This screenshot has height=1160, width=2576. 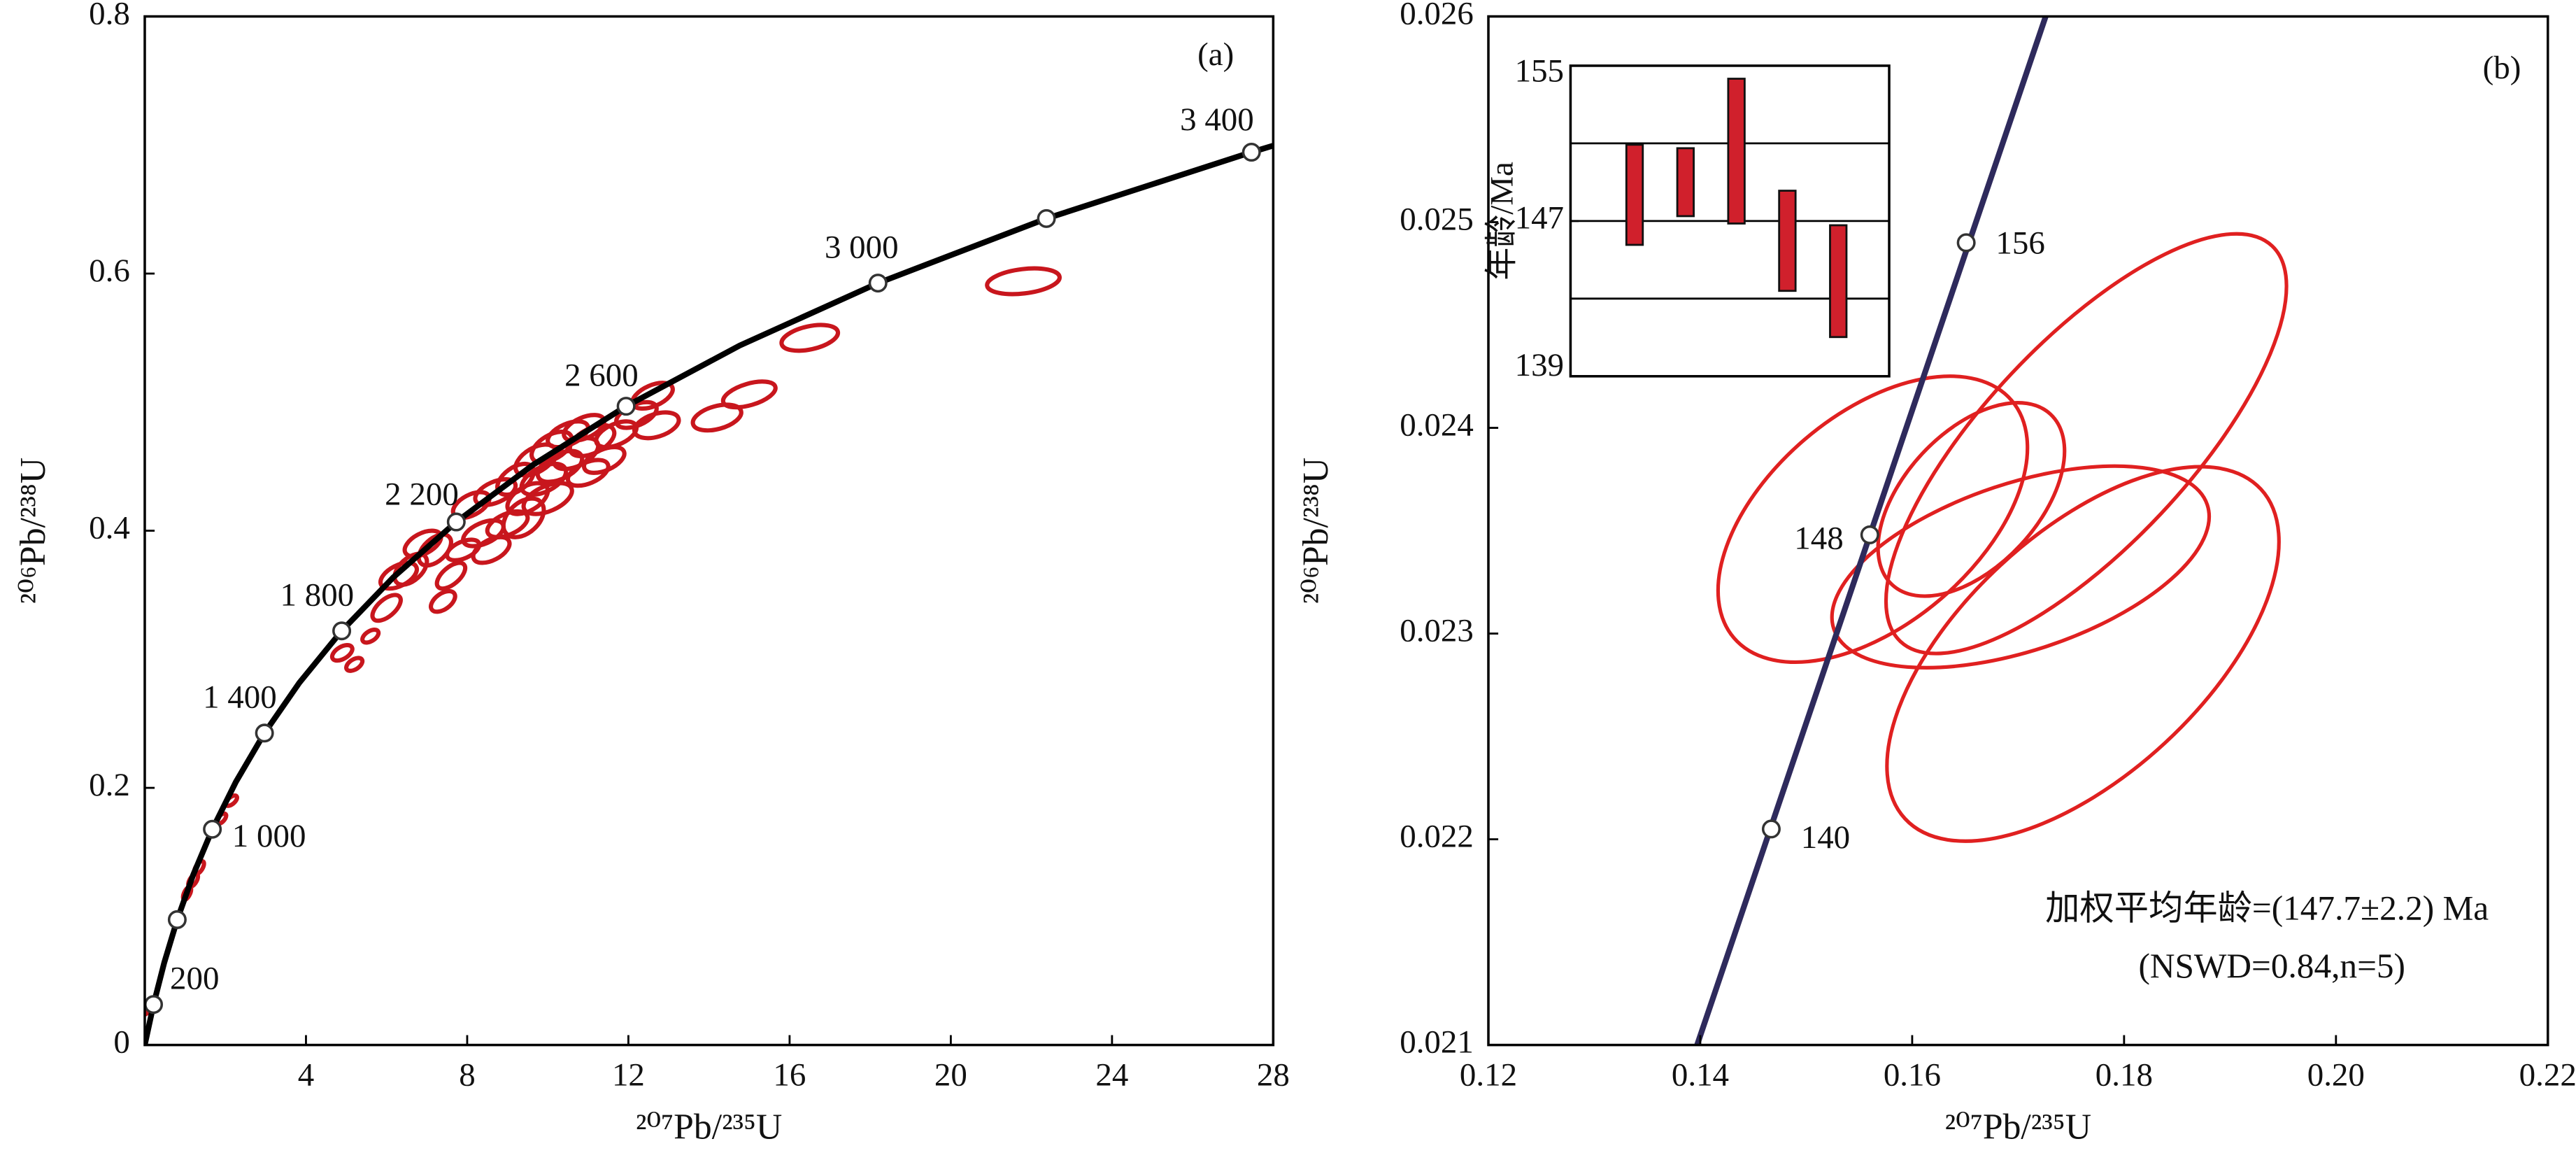 What do you see at coordinates (601, 376) in the screenshot?
I see `age-label: 2 600` at bounding box center [601, 376].